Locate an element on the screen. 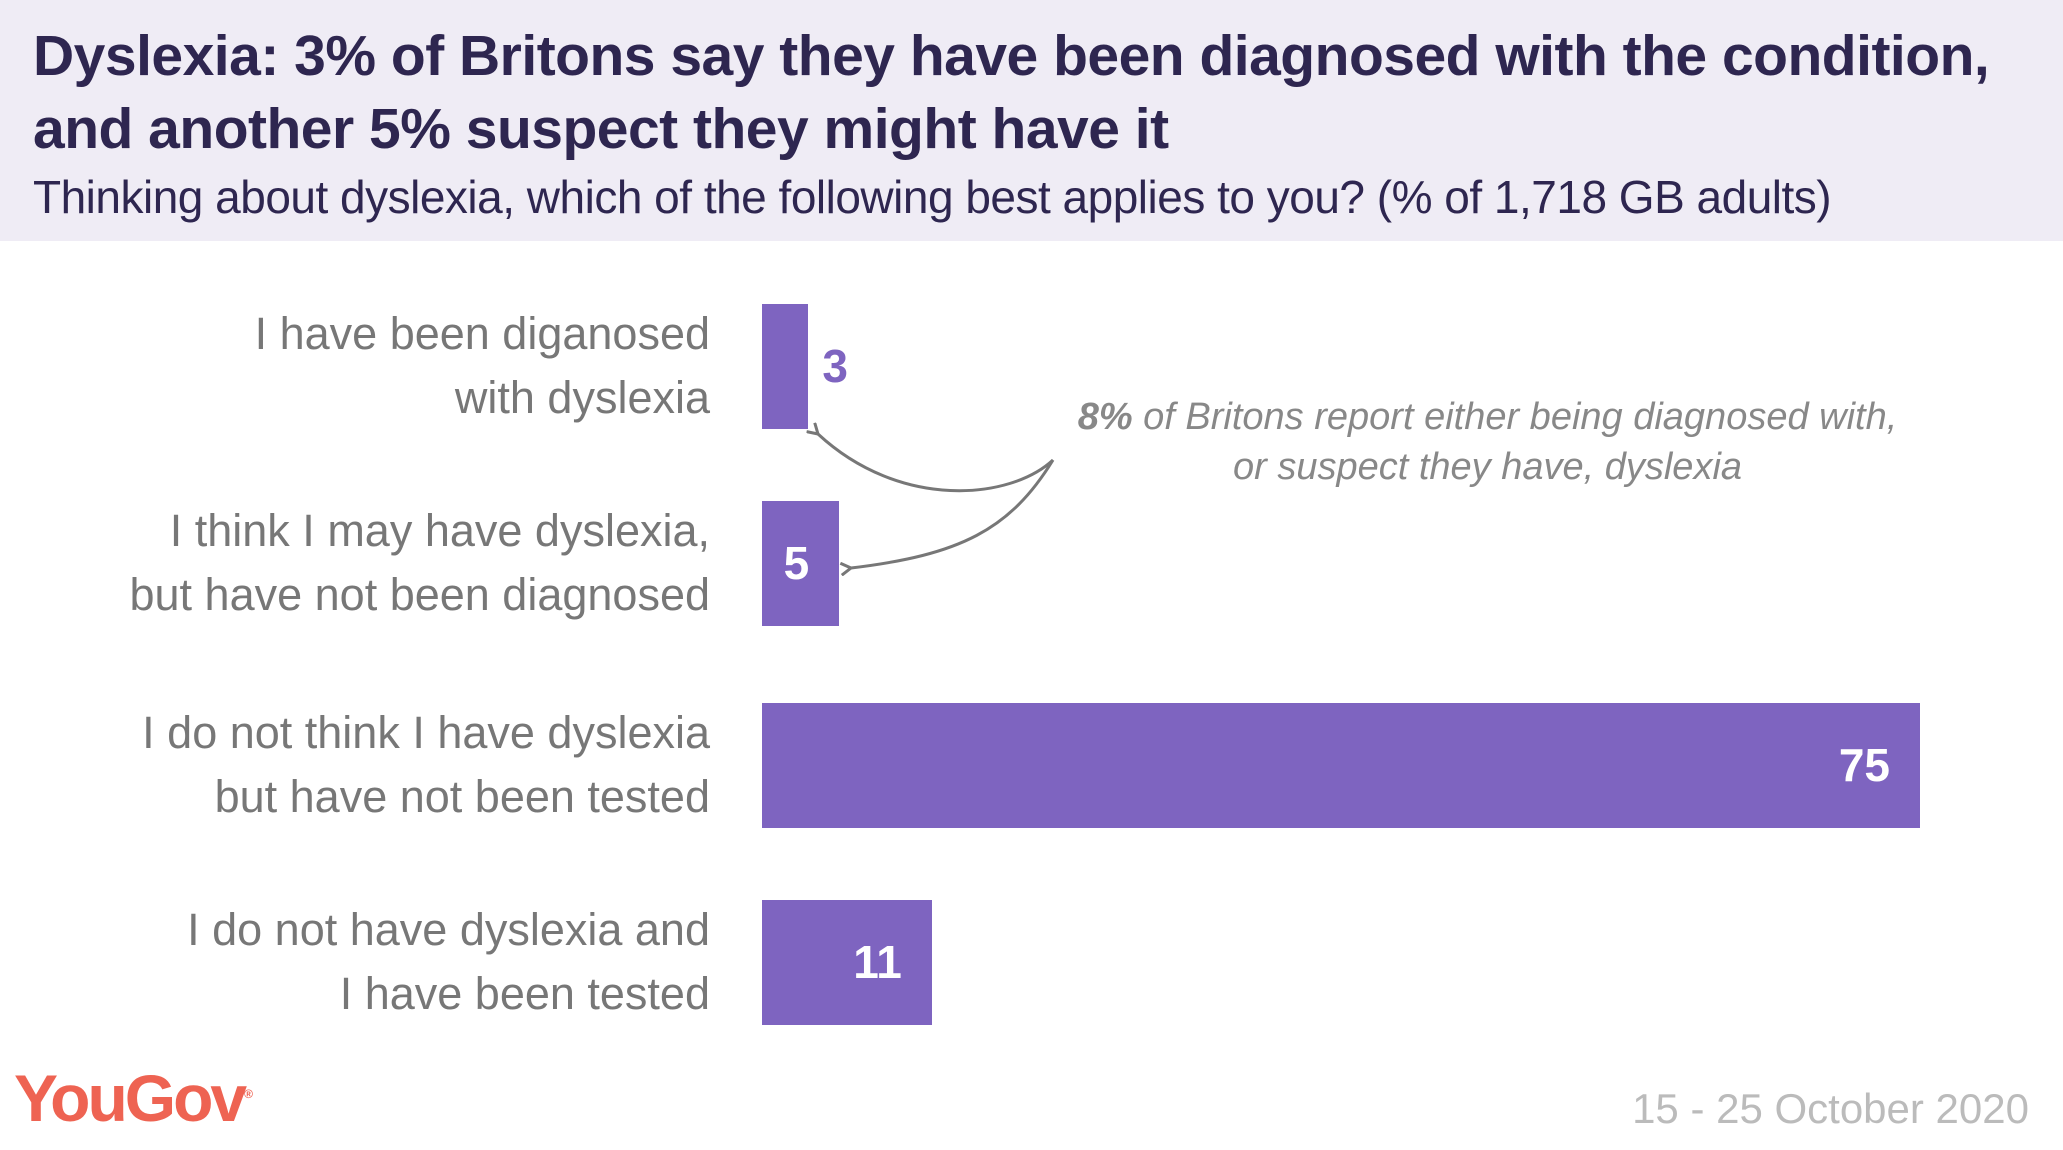  category-label-line: I have been diganosed is located at coordinates (482, 333).